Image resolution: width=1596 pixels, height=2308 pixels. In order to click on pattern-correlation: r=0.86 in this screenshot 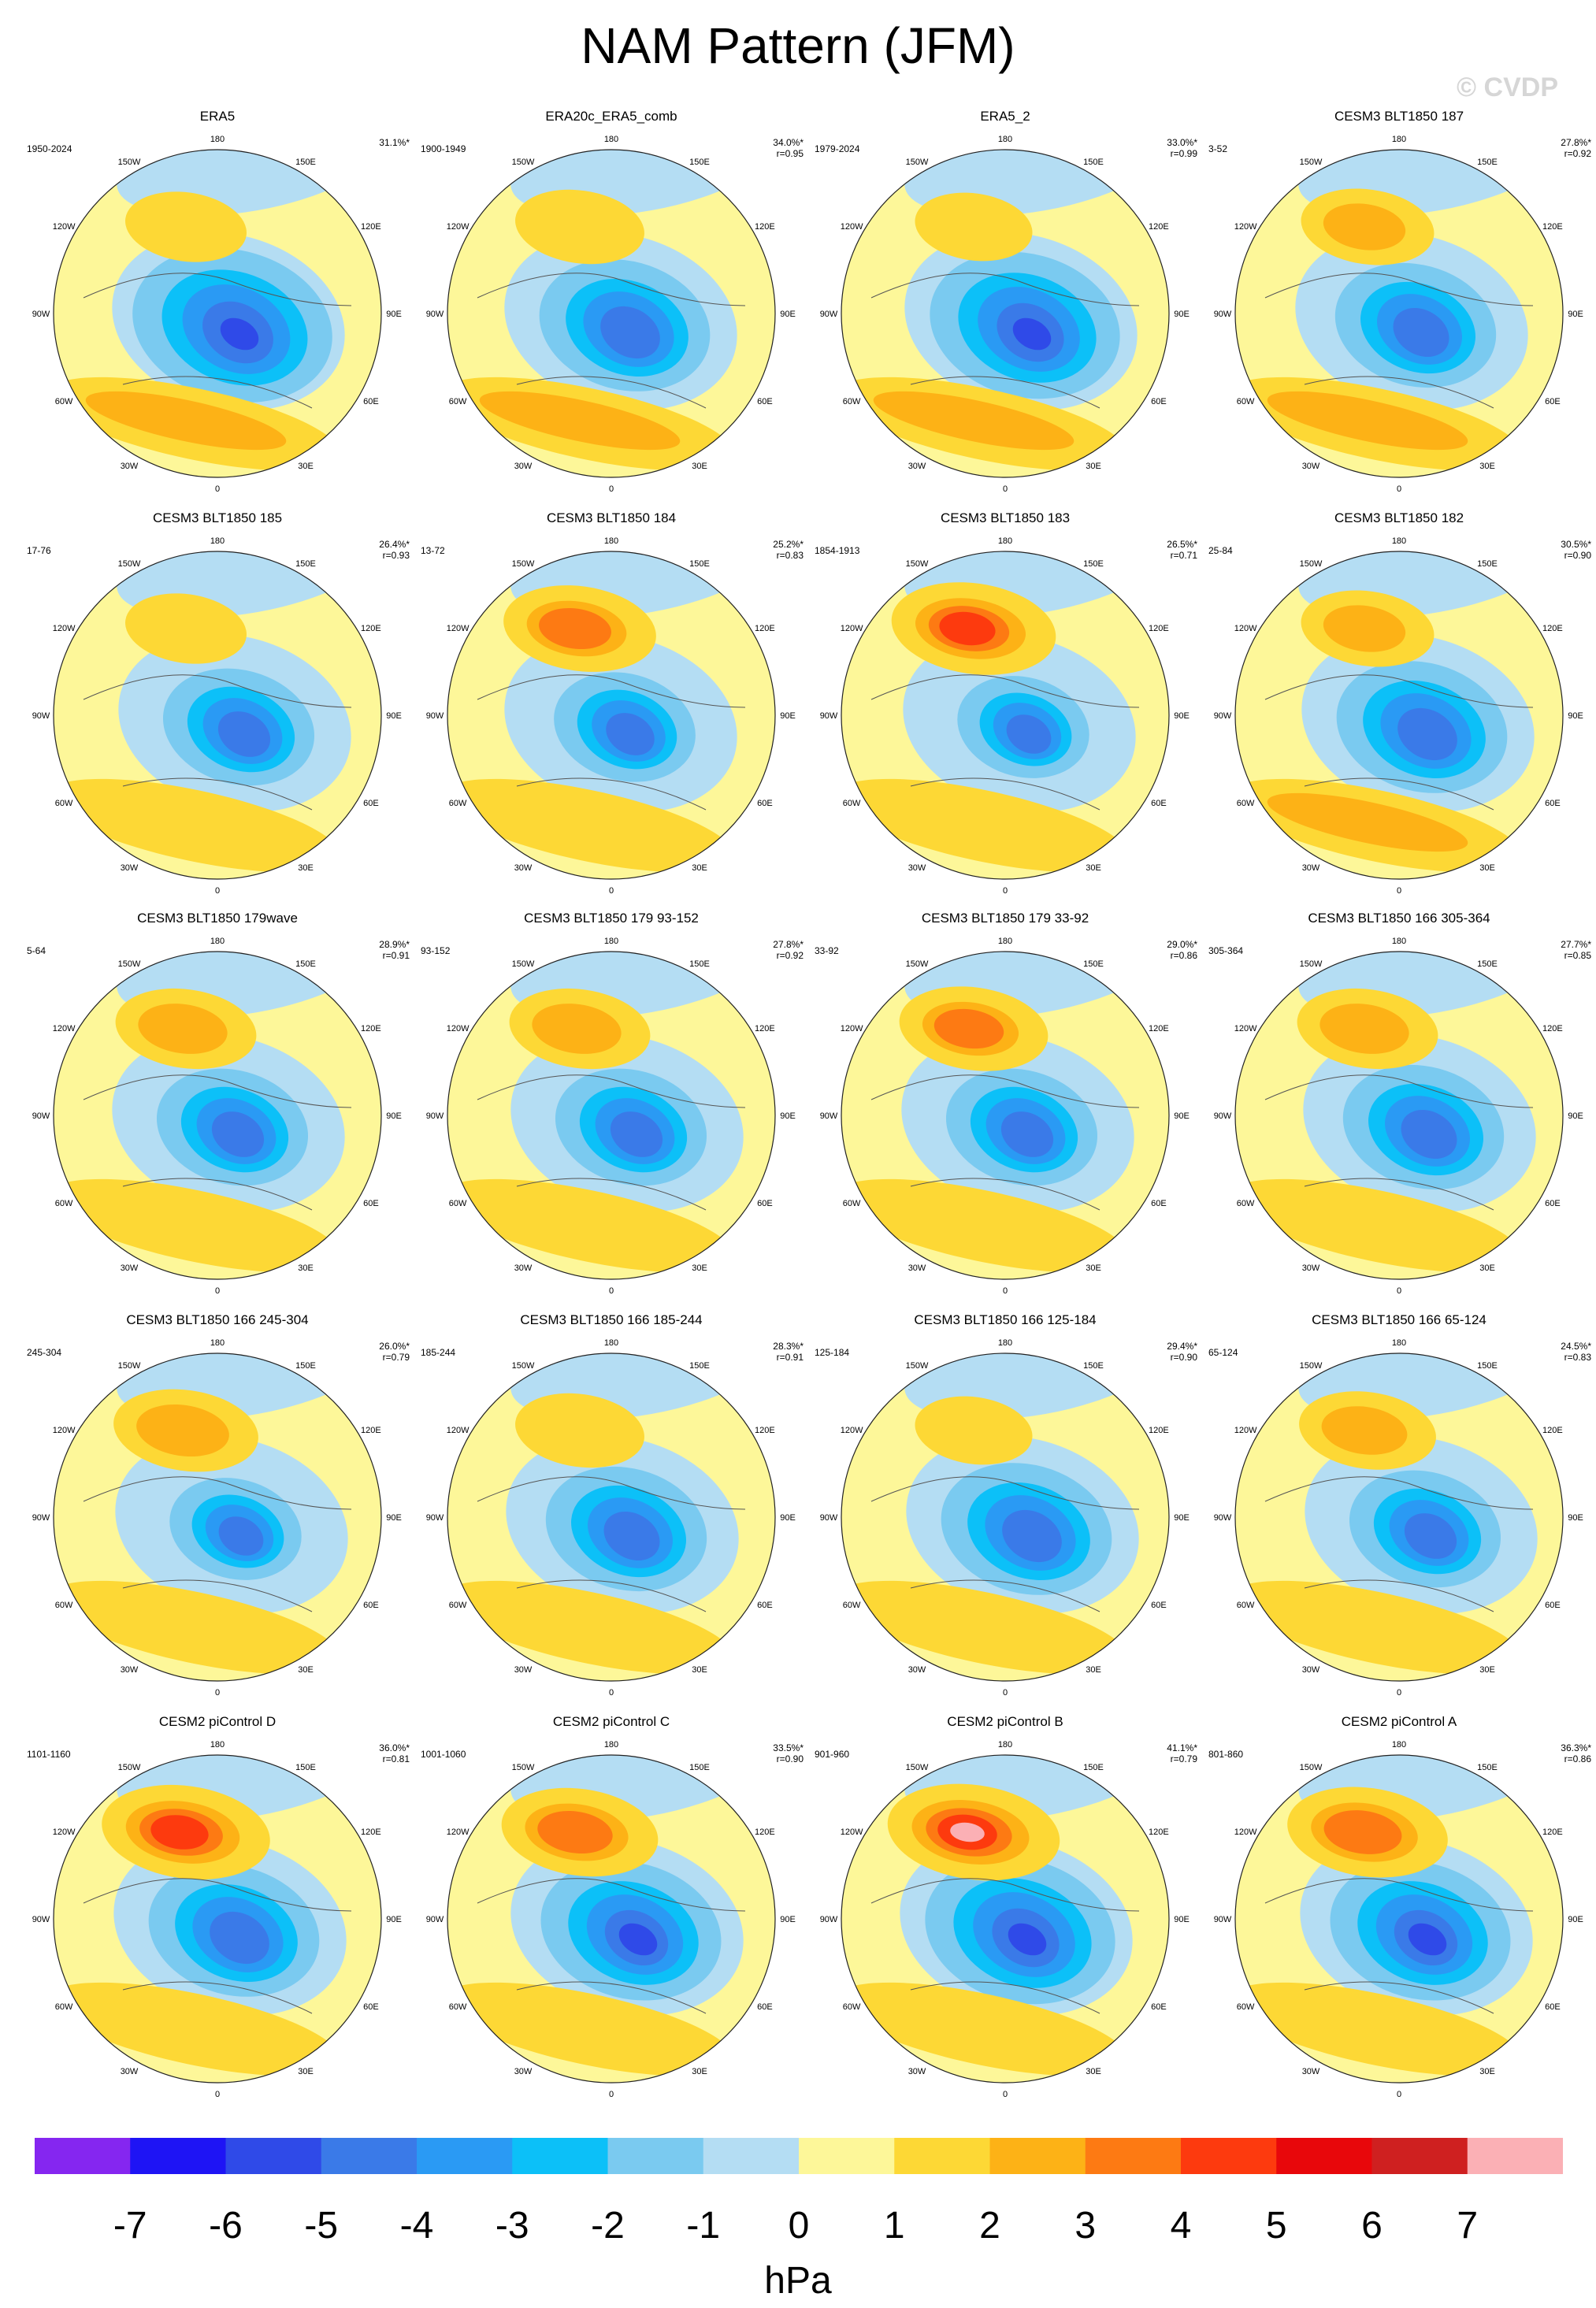, I will do `click(1577, 1758)`.